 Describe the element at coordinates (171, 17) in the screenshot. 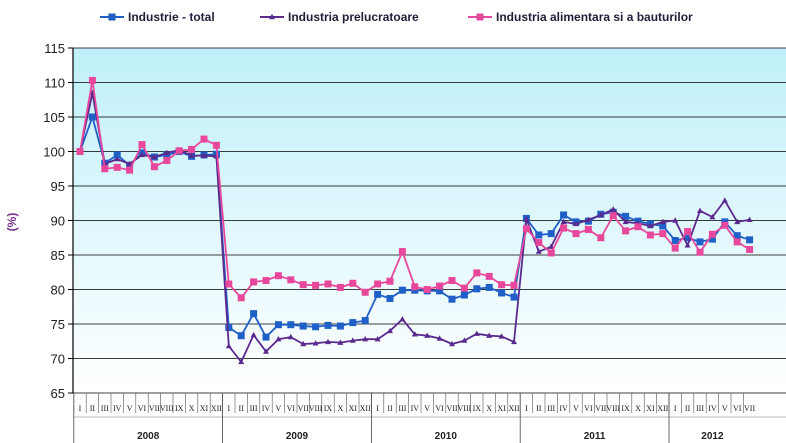

I see `legend-label: Industrie - total` at that location.